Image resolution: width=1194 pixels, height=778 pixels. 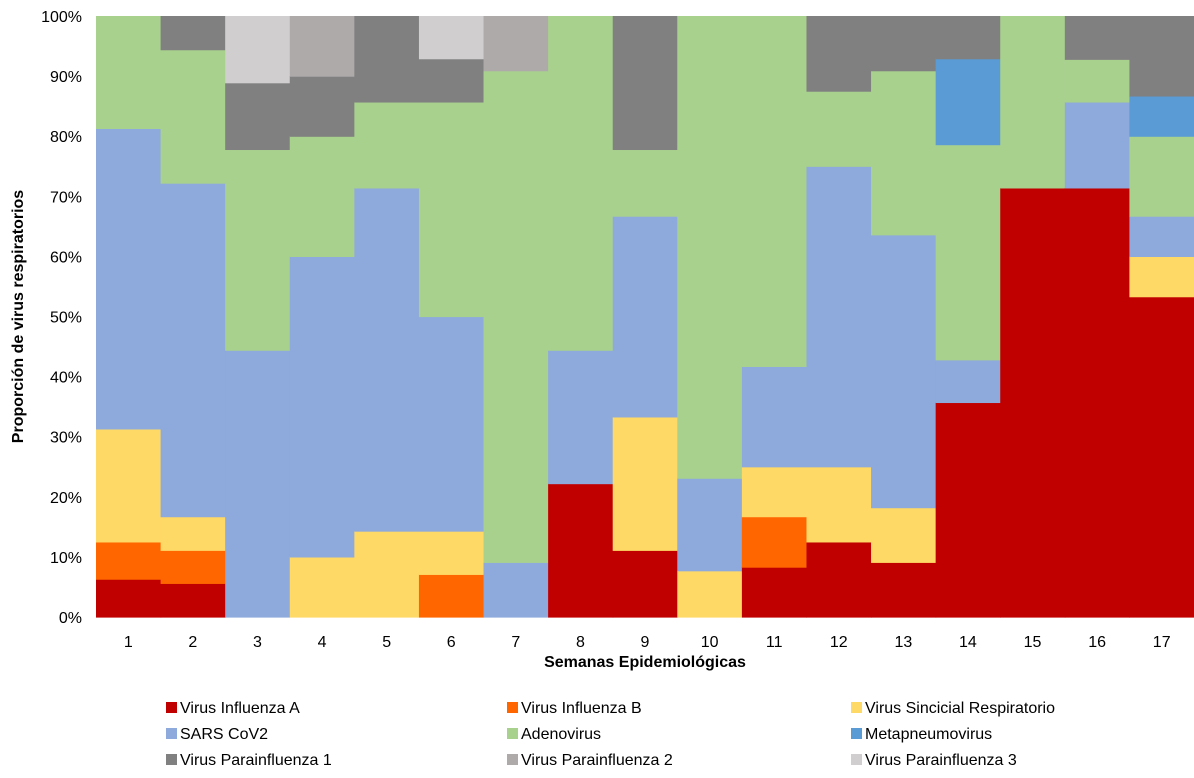 I want to click on x-tick-label: 15, so click(x=1033, y=642).